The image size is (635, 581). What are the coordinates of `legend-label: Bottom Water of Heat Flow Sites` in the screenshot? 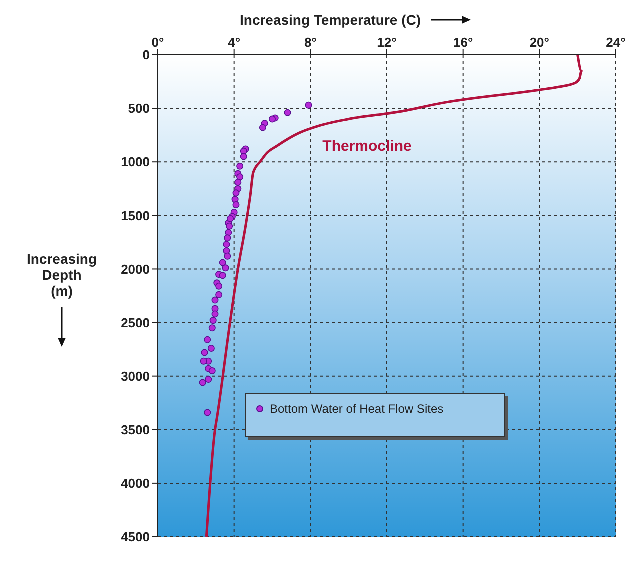 It's located at (357, 409).